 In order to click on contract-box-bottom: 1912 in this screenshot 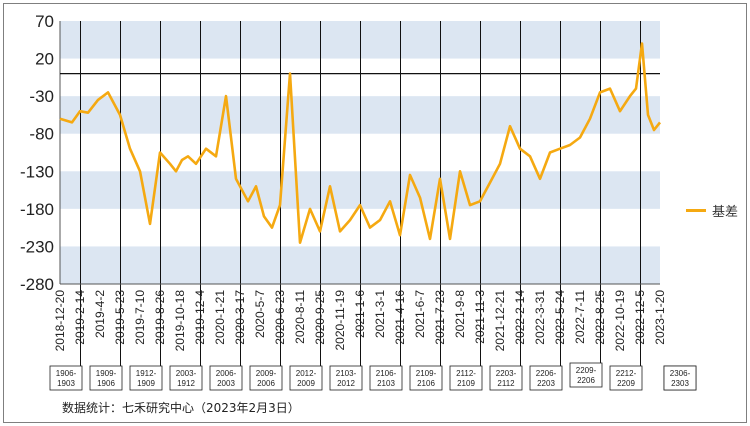, I will do `click(186, 383)`.